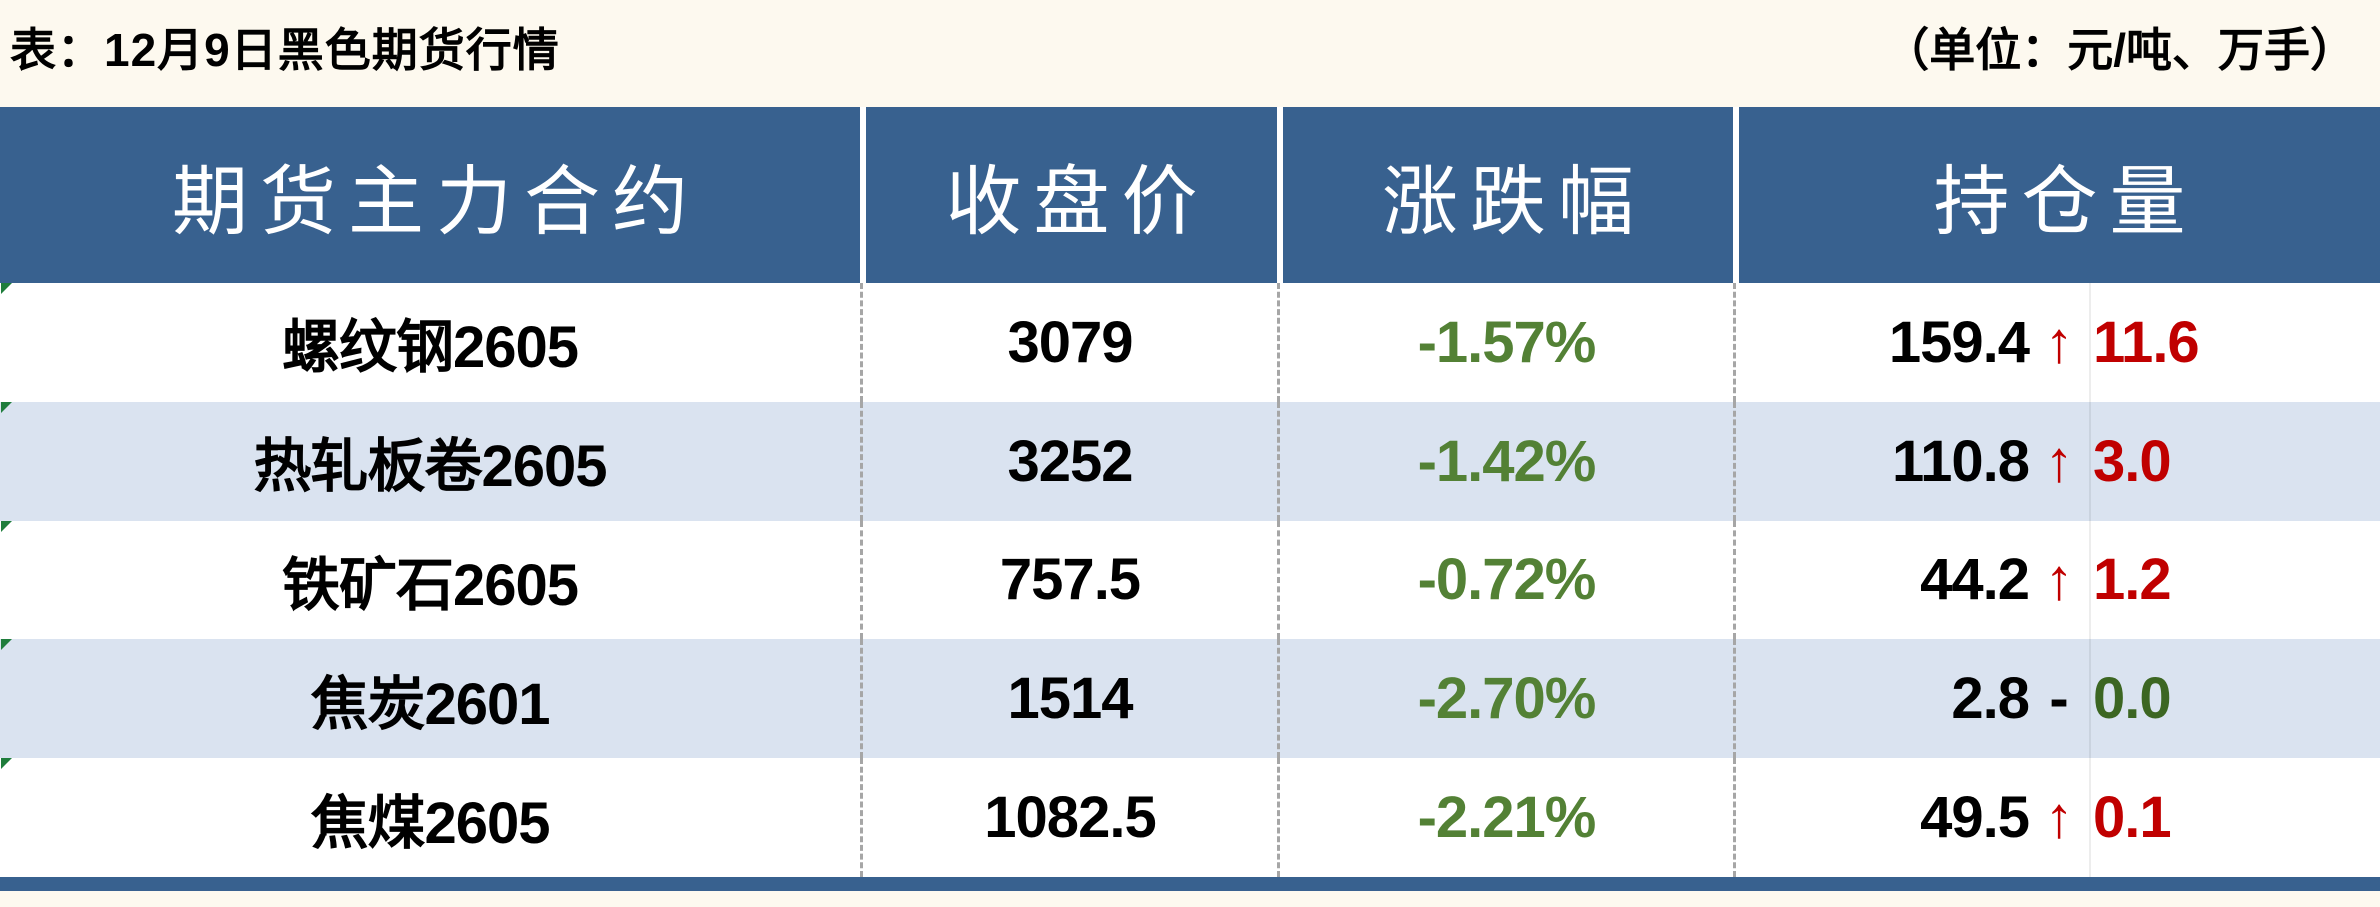 This screenshot has width=2380, height=907. Describe the element at coordinates (1505, 580) in the screenshot. I see `change-pct-cell: -0.72%` at that location.